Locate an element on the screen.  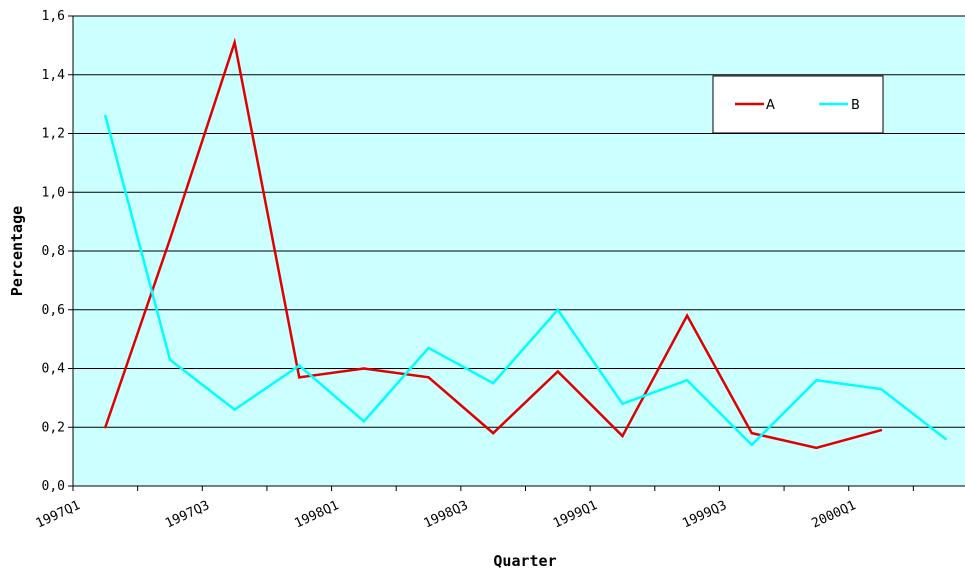
legend: A B is located at coordinates (798, 104).